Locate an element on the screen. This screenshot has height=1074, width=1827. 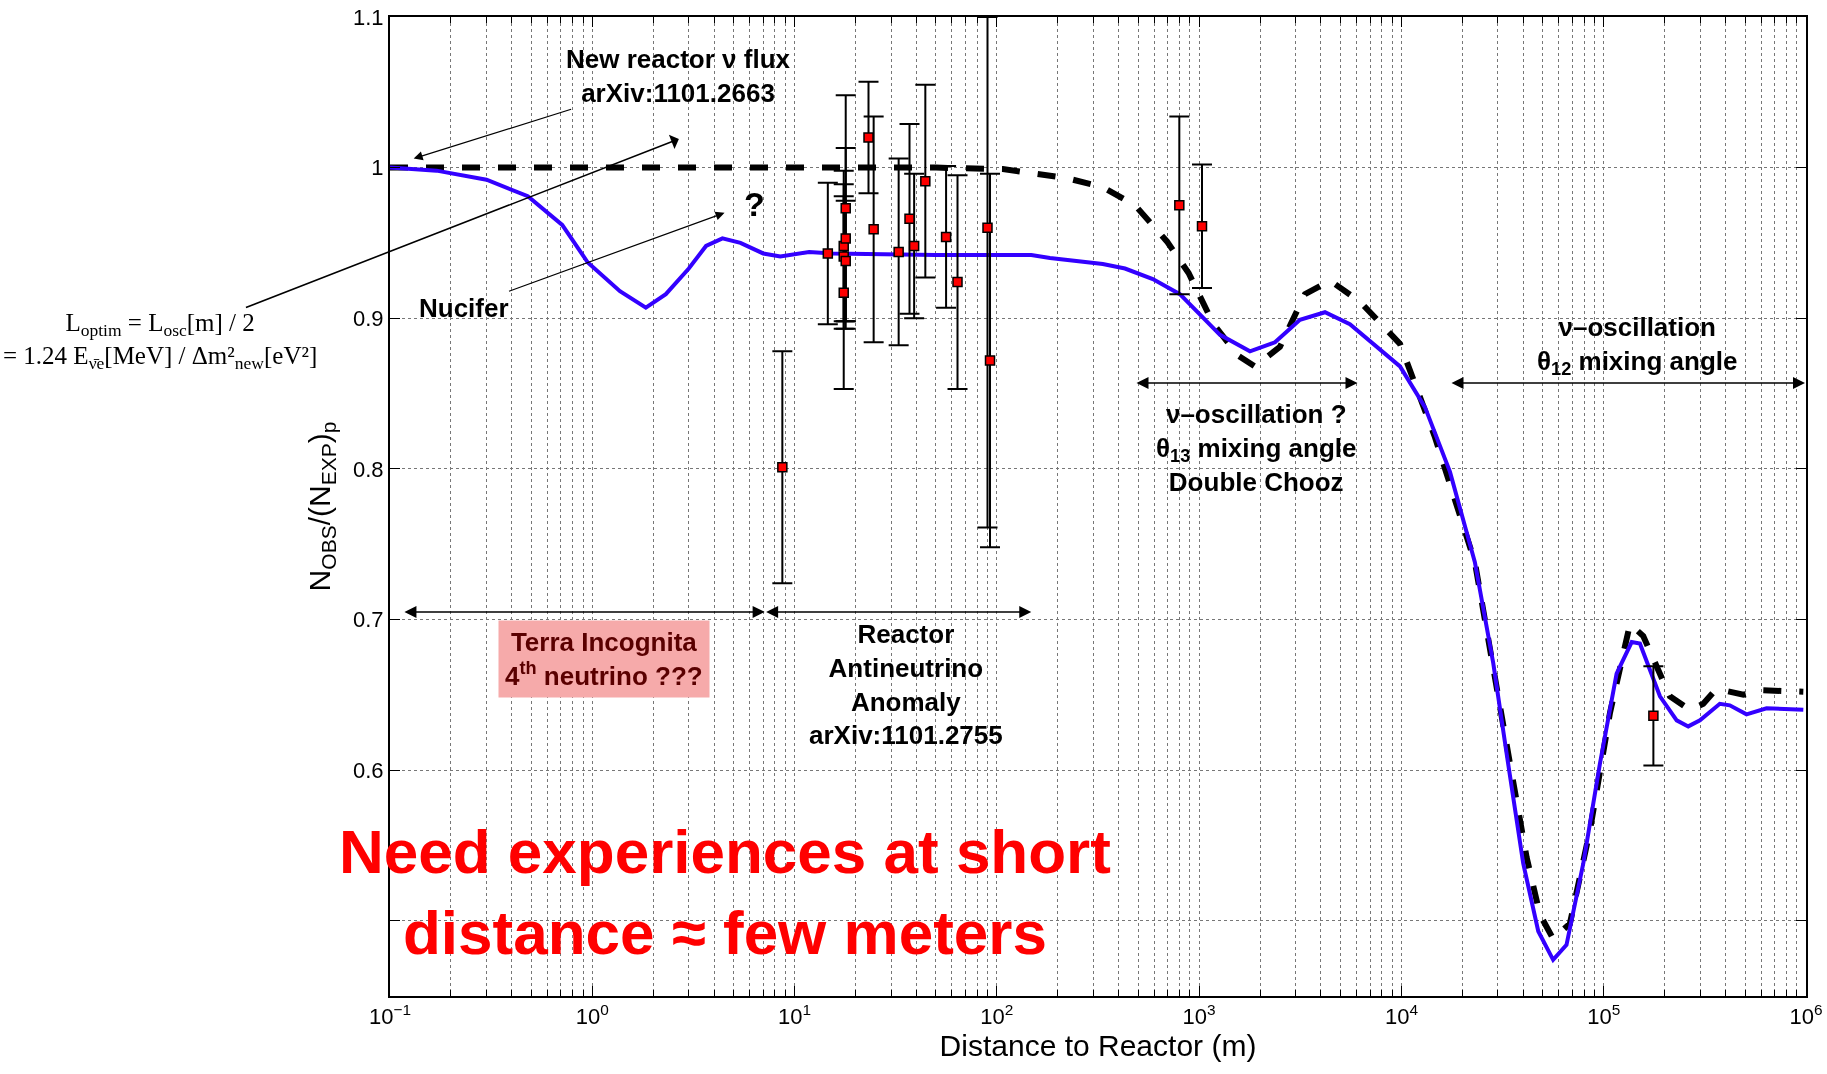
y-tick-label: 0.8 is located at coordinates (368, 469).